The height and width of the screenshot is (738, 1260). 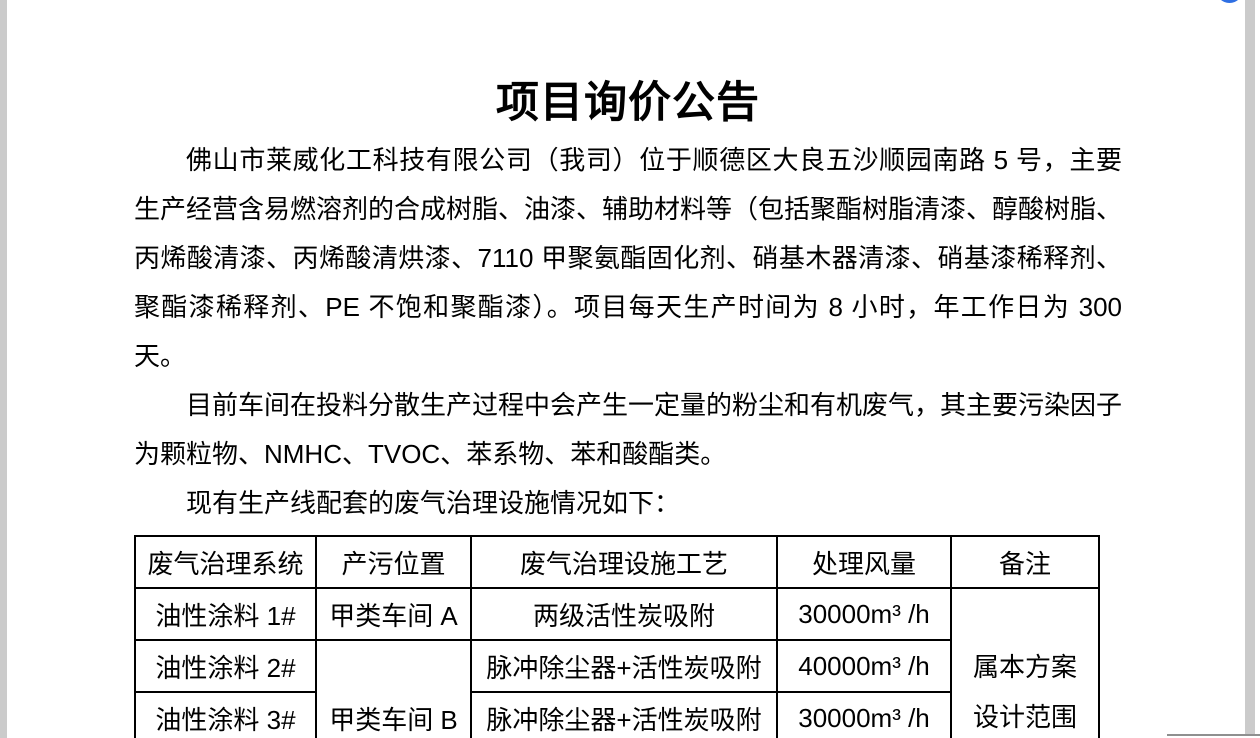 I want to click on right-gutter, so click(x=1250, y=367).